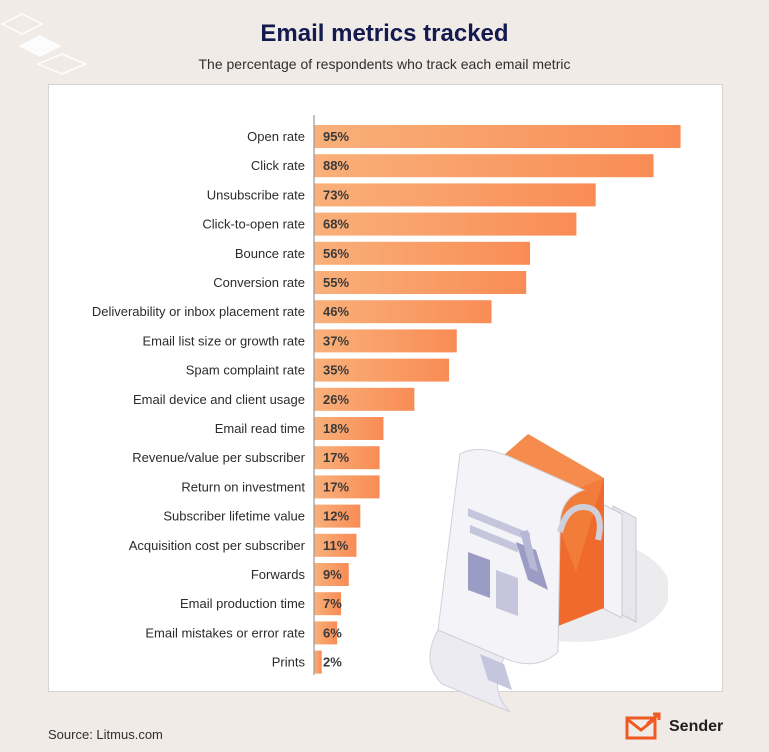 This screenshot has width=769, height=752. What do you see at coordinates (289, 662) in the screenshot?
I see `category-label: Prints` at bounding box center [289, 662].